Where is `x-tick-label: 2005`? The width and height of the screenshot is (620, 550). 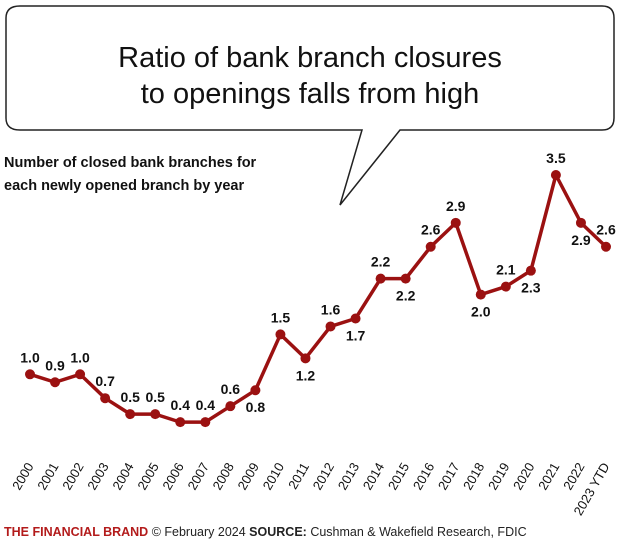 x-tick-label: 2005 is located at coordinates (147, 476).